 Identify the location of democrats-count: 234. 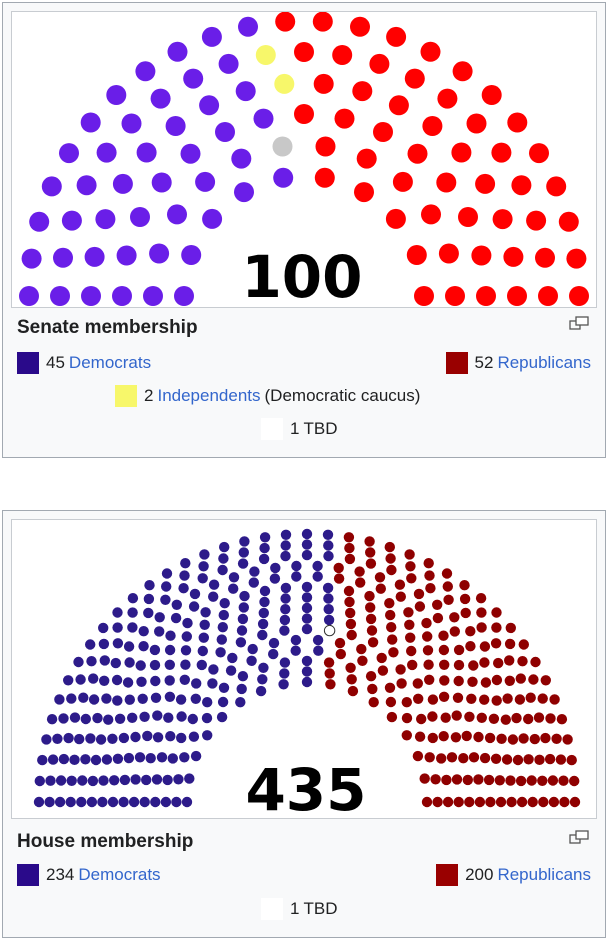
(60, 874).